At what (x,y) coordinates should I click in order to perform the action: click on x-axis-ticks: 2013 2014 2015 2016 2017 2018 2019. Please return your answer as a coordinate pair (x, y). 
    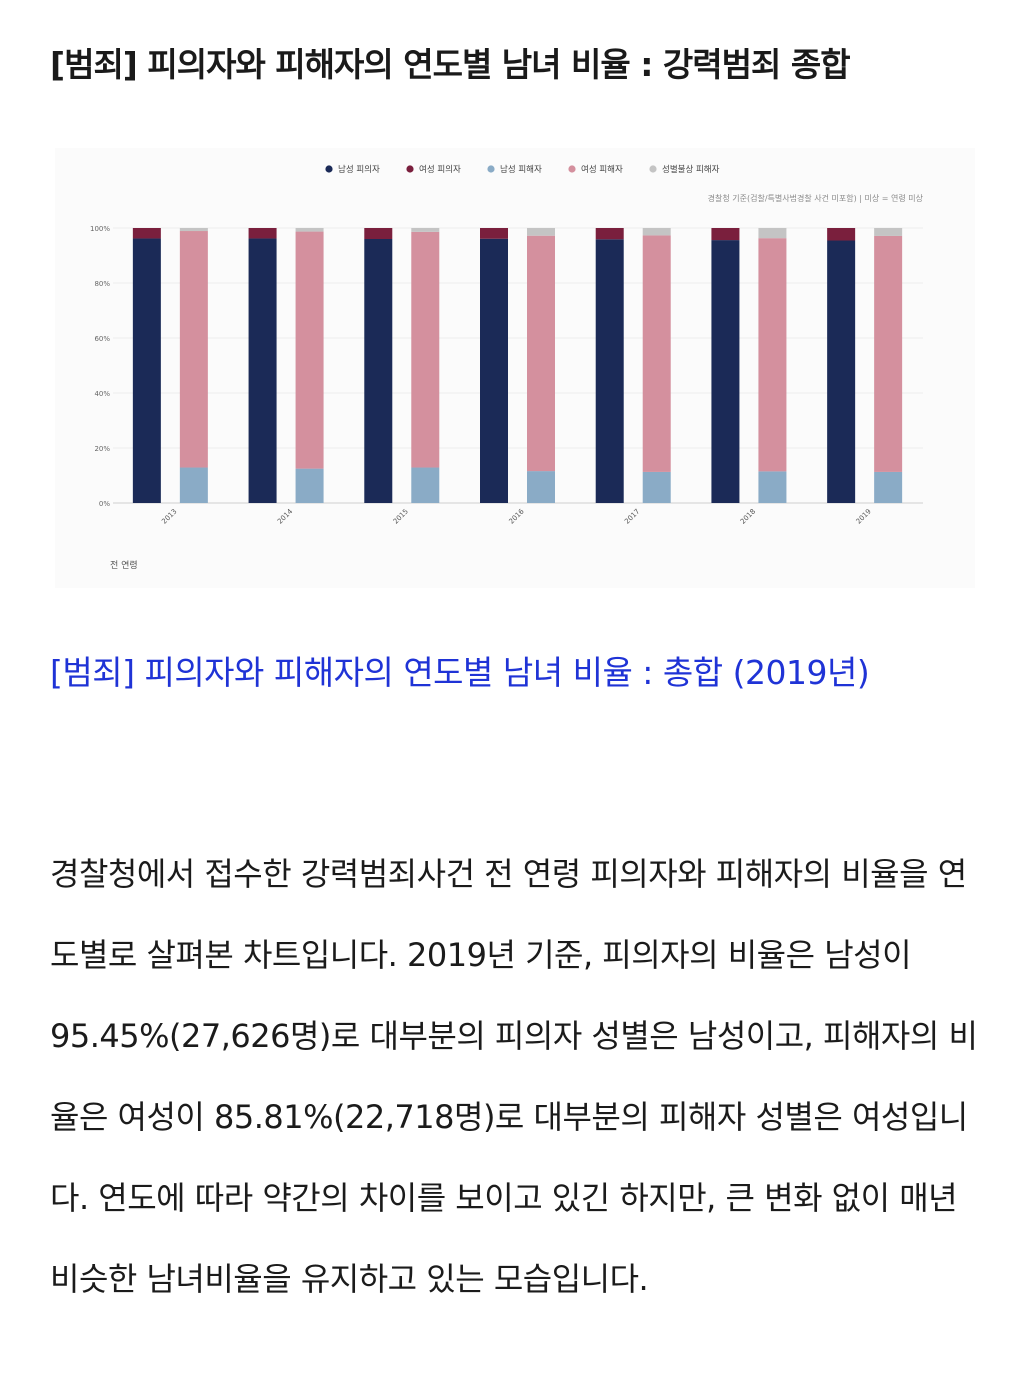
    Looking at the image, I should click on (516, 516).